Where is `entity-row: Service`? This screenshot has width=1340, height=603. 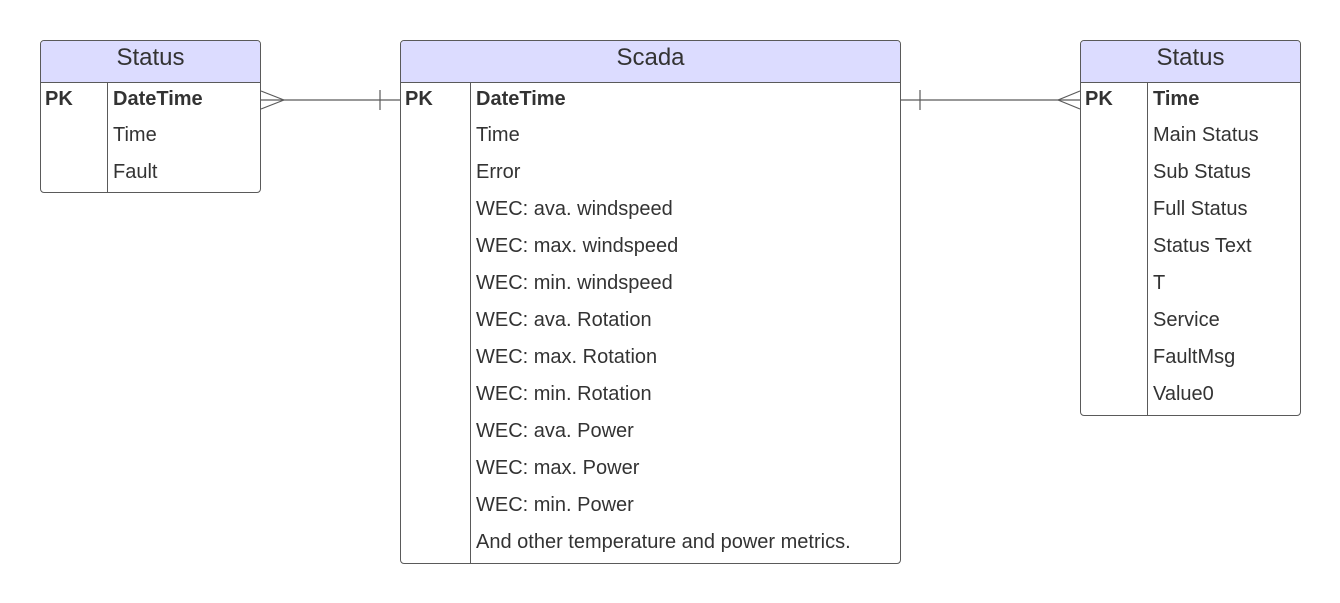 entity-row: Service is located at coordinates (1190, 322).